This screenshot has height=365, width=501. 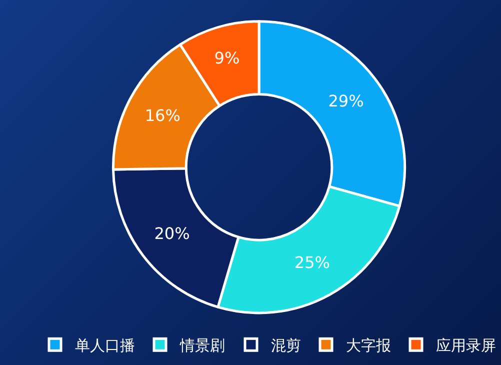 What do you see at coordinates (346, 100) in the screenshot?
I see `data-label: 29%` at bounding box center [346, 100].